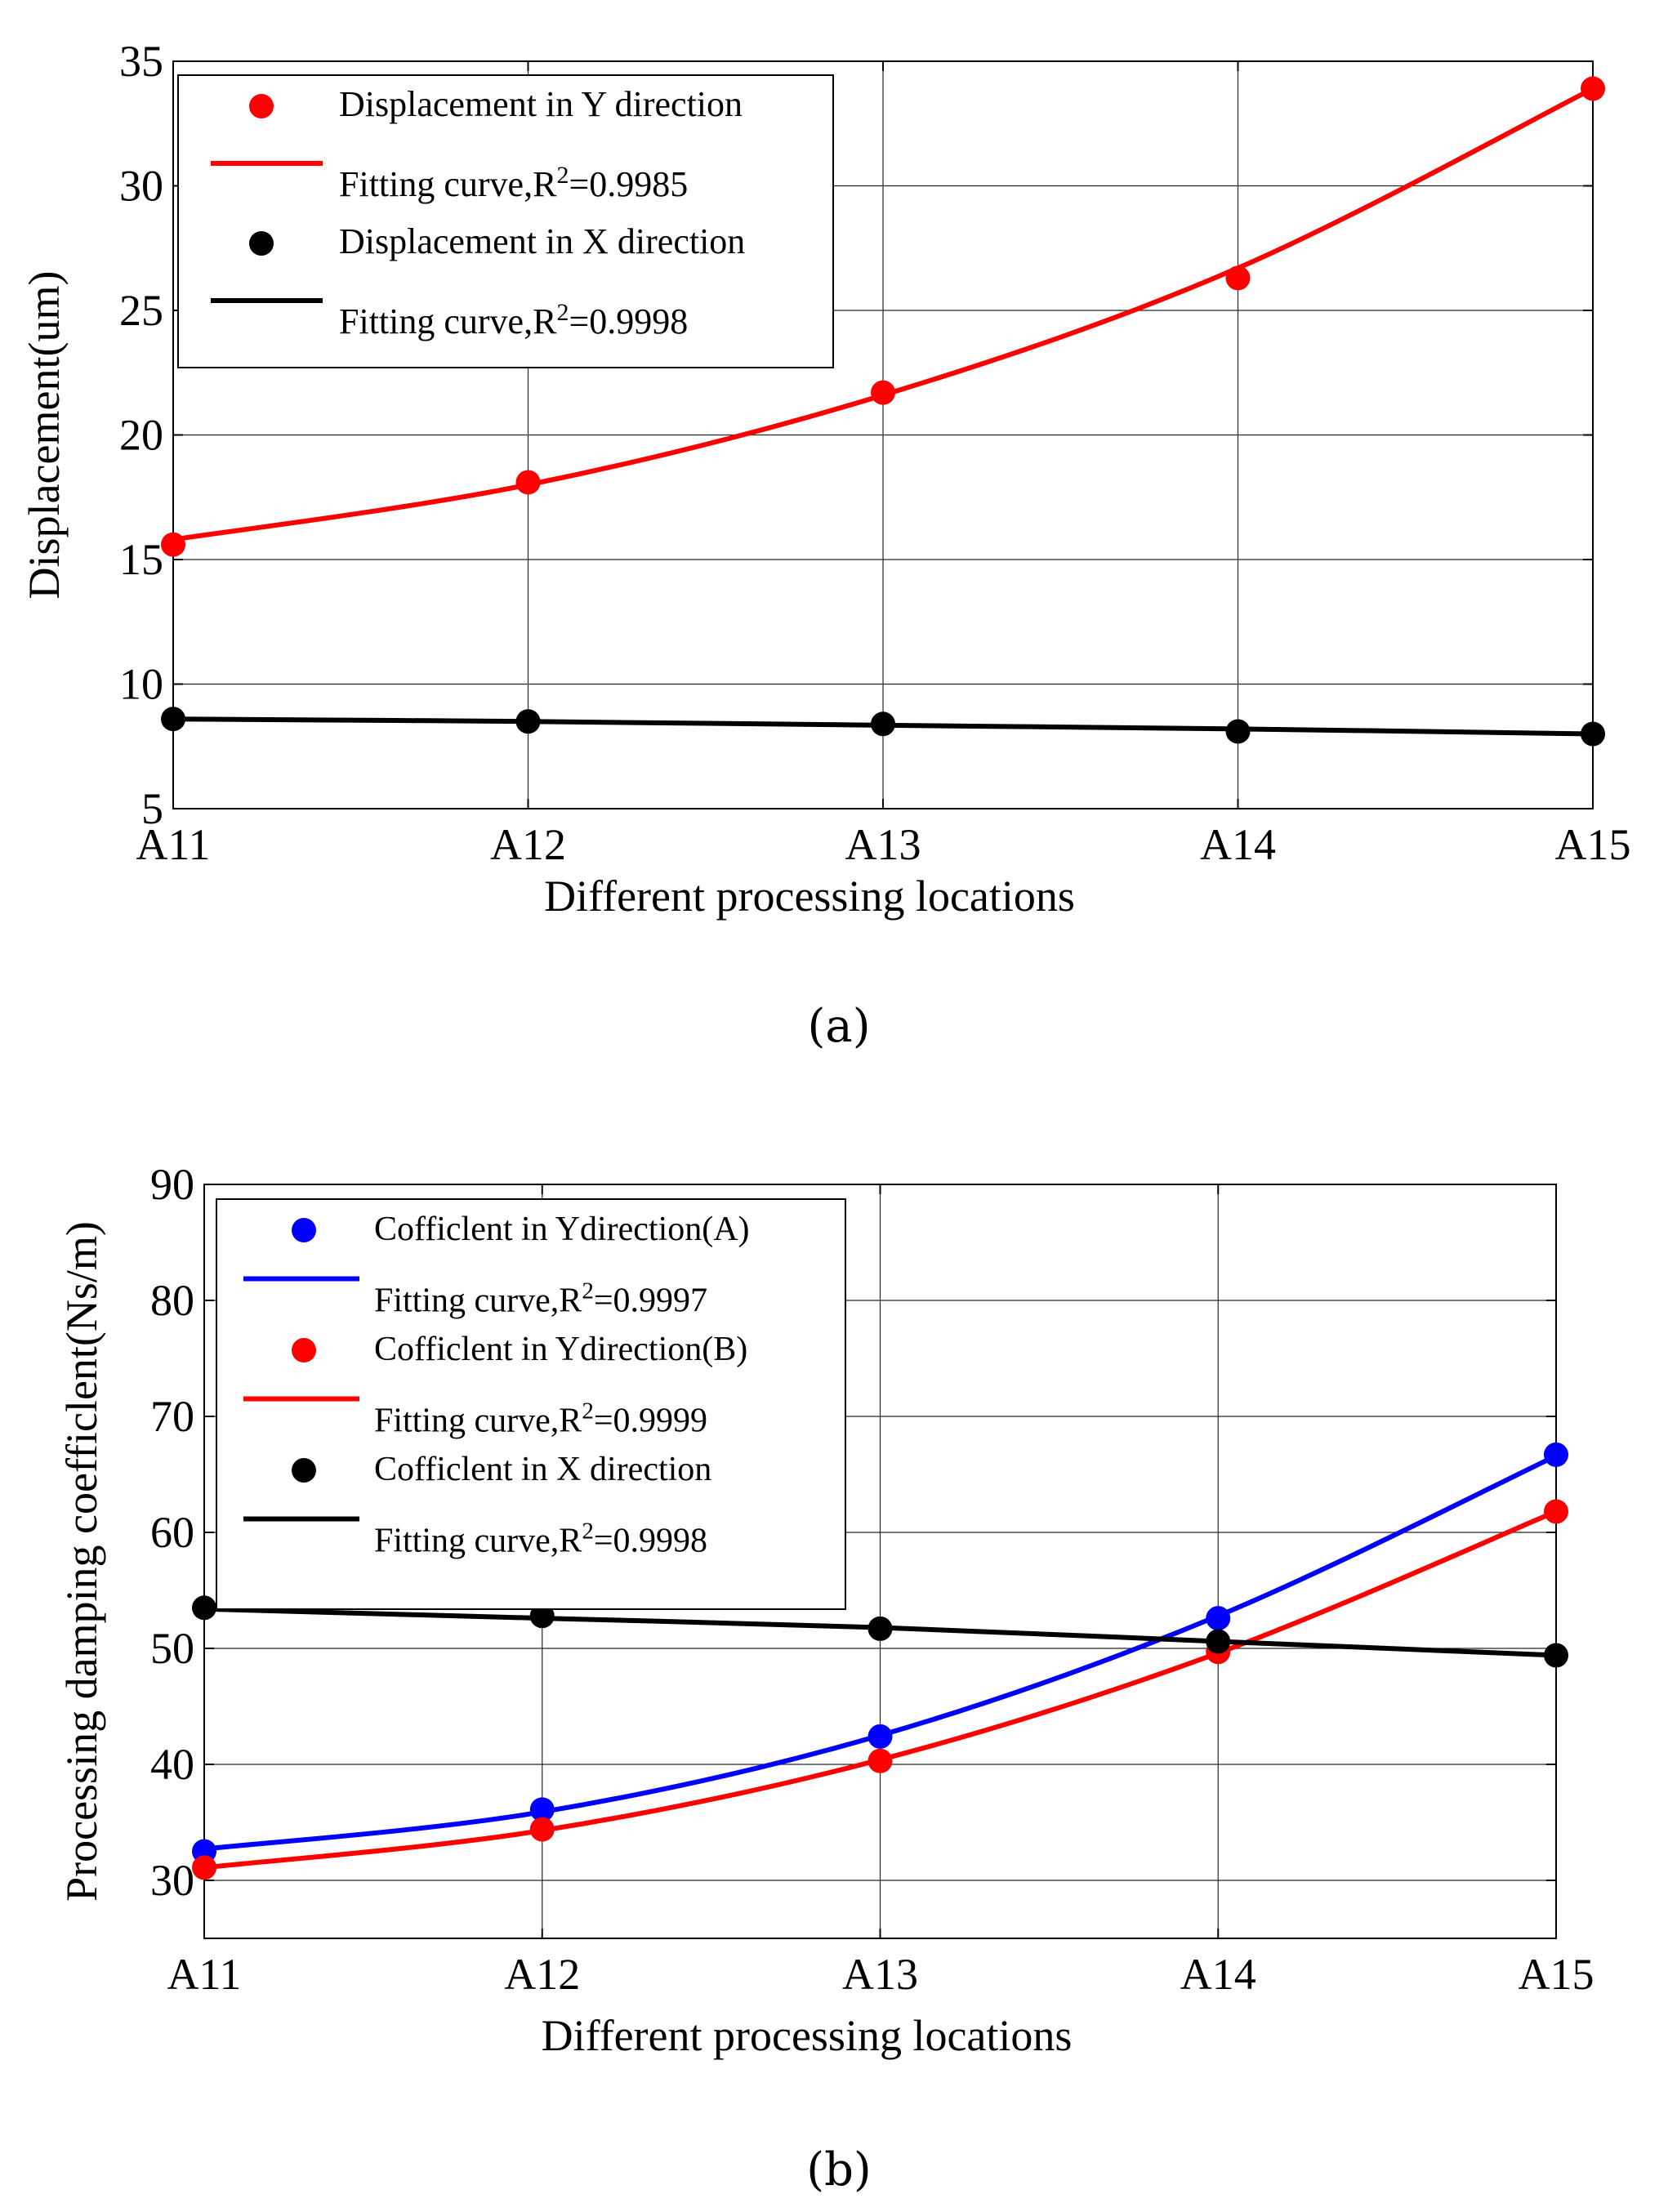  Describe the element at coordinates (542, 241) in the screenshot. I see `legend-label-series-2: Displacement in X direction` at that location.